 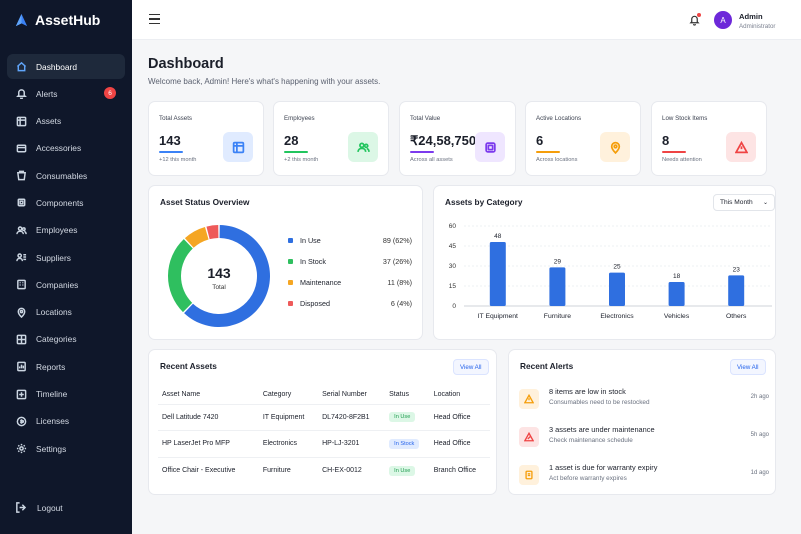 What do you see at coordinates (315, 303) in the screenshot?
I see `legend-label: Disposed` at bounding box center [315, 303].